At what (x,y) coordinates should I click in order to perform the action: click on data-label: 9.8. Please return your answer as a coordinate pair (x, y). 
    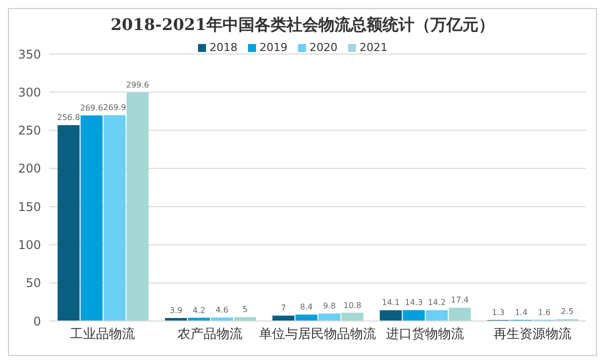
    Looking at the image, I should click on (329, 306).